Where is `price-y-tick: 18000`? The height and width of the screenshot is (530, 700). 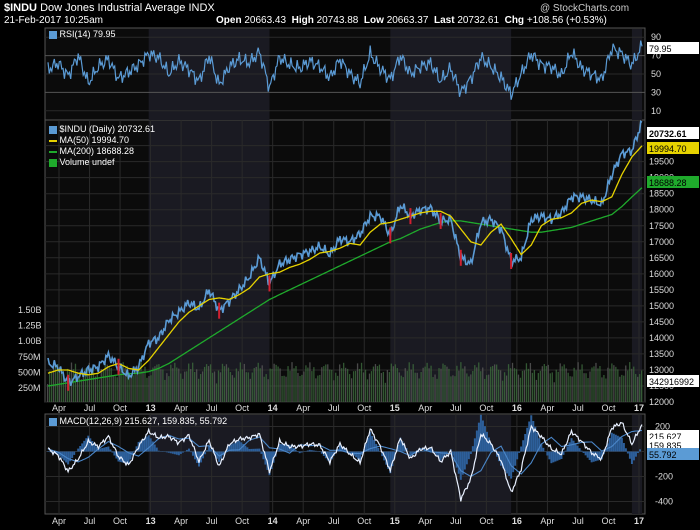
price-y-tick: 18000 is located at coordinates (661, 210).